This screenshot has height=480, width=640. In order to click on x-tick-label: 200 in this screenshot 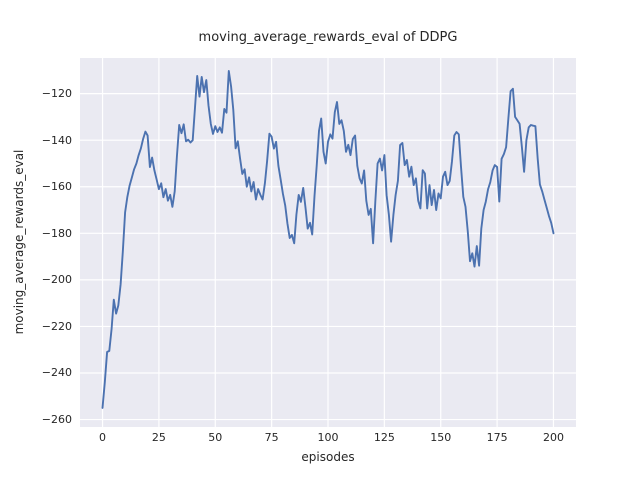, I will do `click(553, 437)`.